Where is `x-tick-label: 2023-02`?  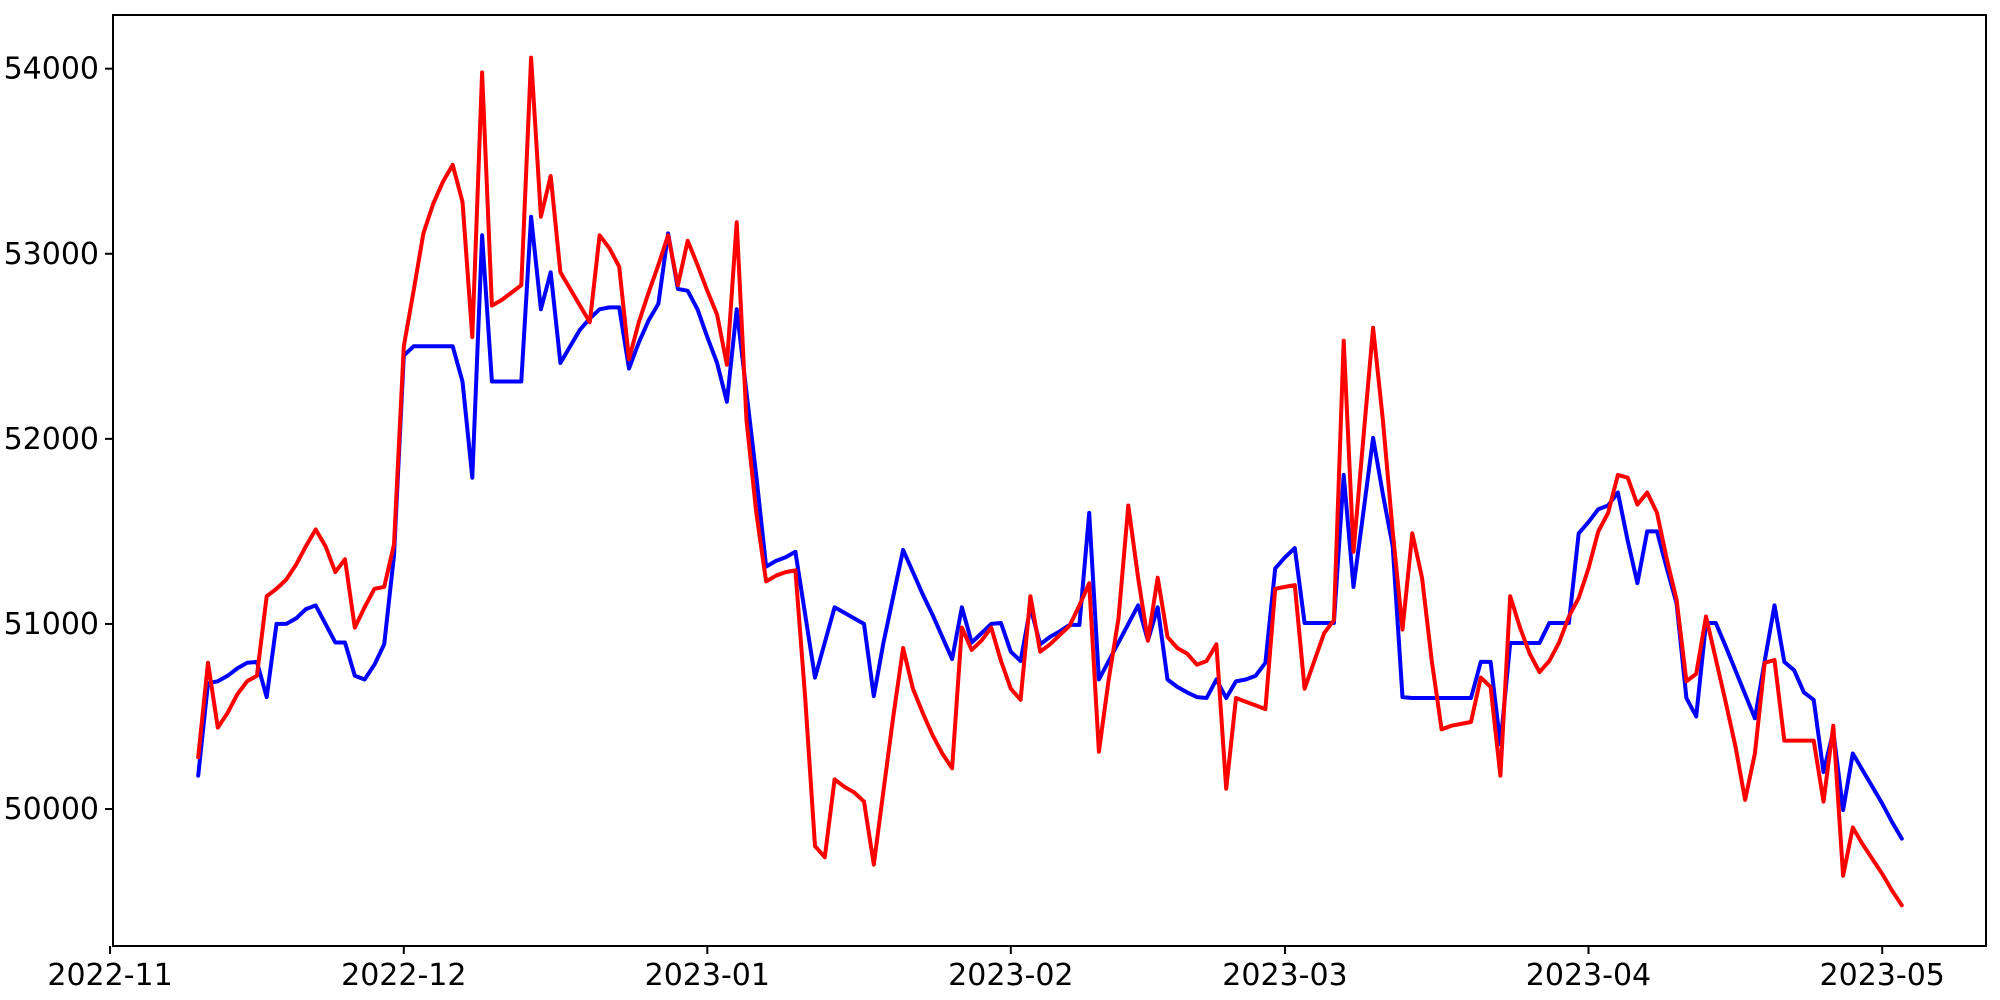
x-tick-label: 2023-02 is located at coordinates (1010, 975).